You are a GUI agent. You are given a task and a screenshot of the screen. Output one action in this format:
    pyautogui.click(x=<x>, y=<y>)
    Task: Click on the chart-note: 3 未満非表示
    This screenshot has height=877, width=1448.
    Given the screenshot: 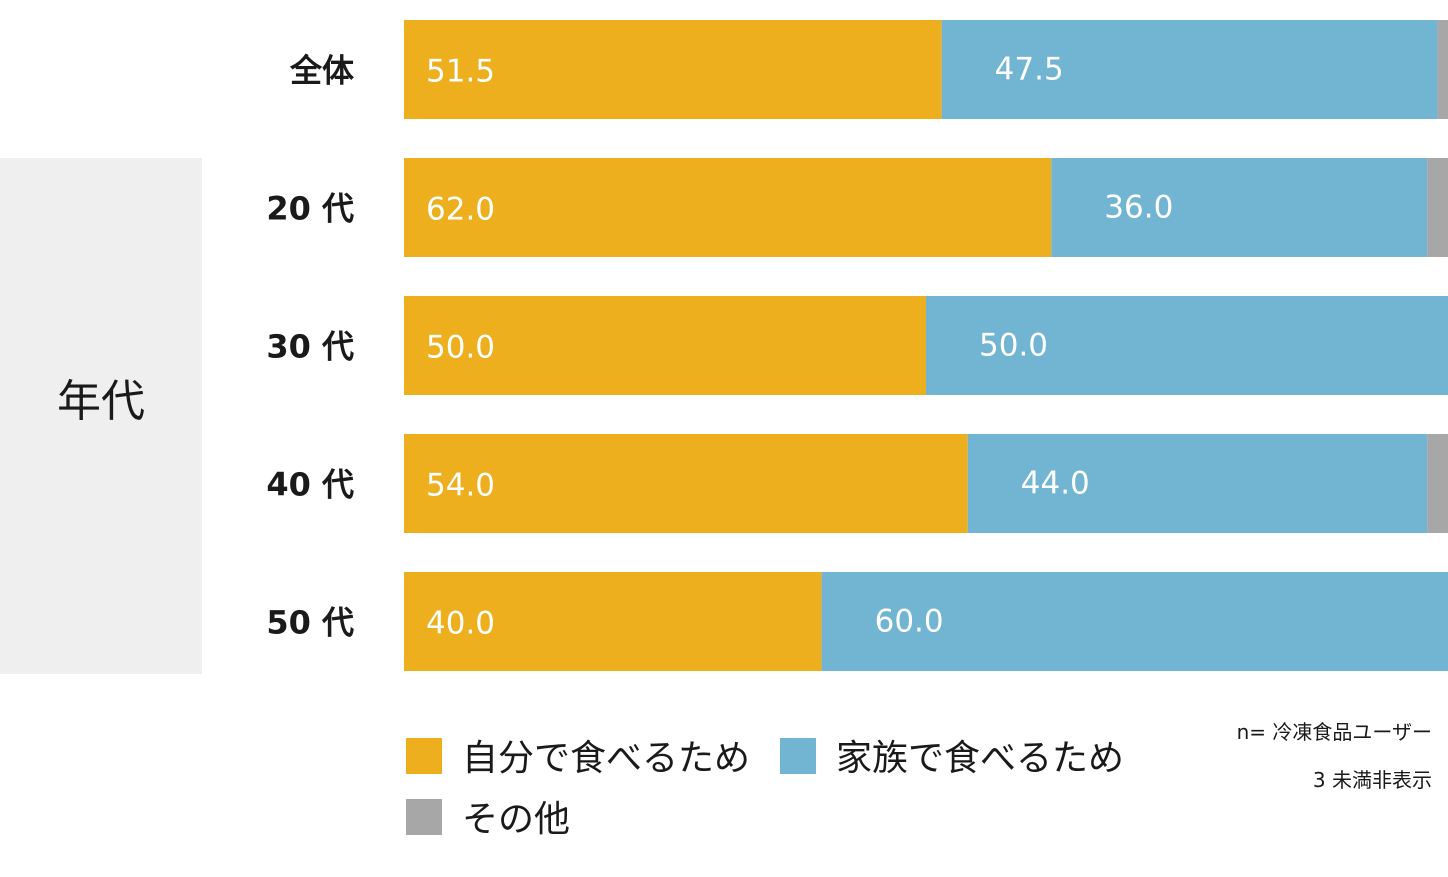 What is the action you would take?
    pyautogui.click(x=1372, y=780)
    